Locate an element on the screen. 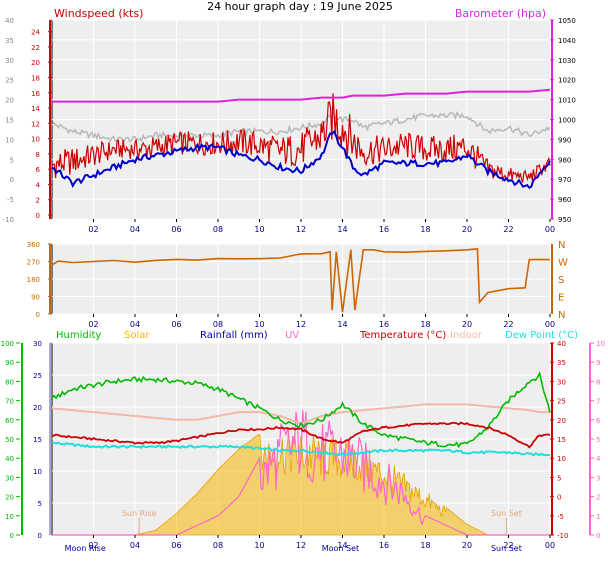  wind-average-series is located at coordinates (301, 159).